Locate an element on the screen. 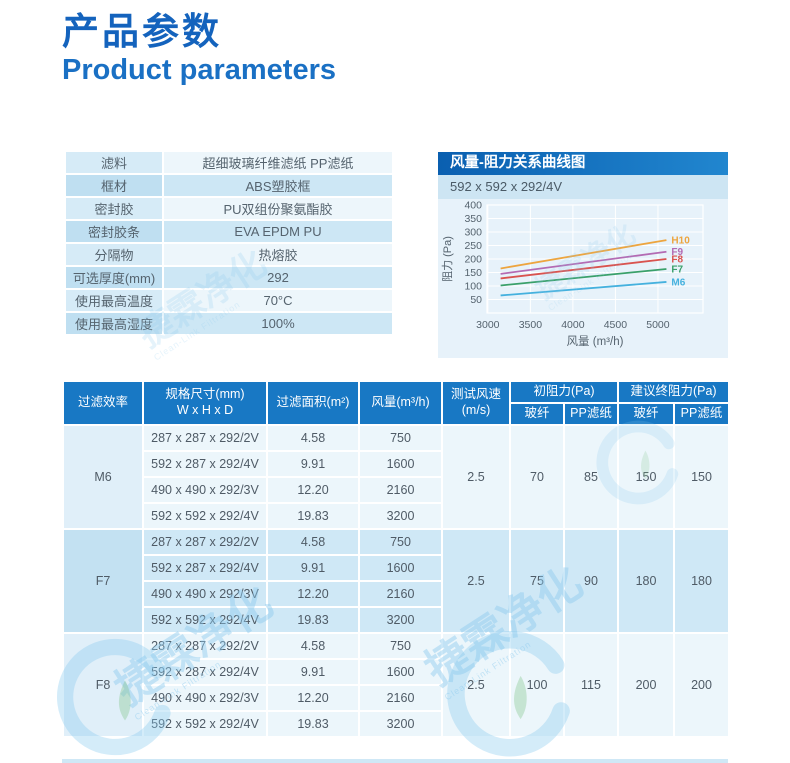 This screenshot has width=790, height=763. series-line-F9 is located at coordinates (583, 262).